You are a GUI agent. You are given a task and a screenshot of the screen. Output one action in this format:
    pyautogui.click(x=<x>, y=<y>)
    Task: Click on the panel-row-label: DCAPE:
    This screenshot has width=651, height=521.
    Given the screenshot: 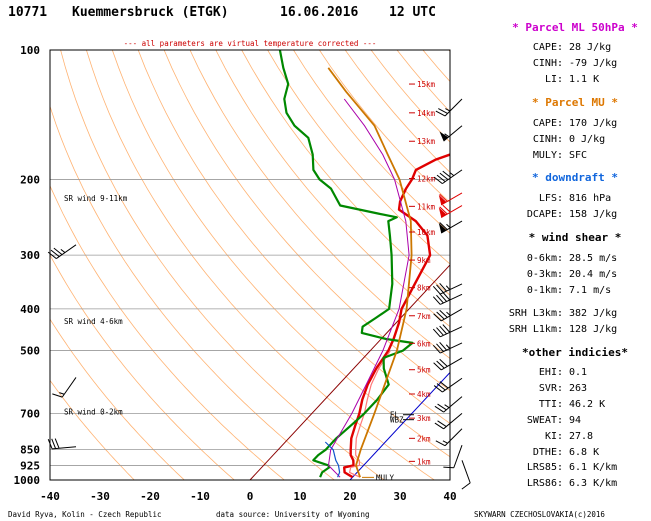 What is the action you would take?
    pyautogui.click(x=545, y=214)
    